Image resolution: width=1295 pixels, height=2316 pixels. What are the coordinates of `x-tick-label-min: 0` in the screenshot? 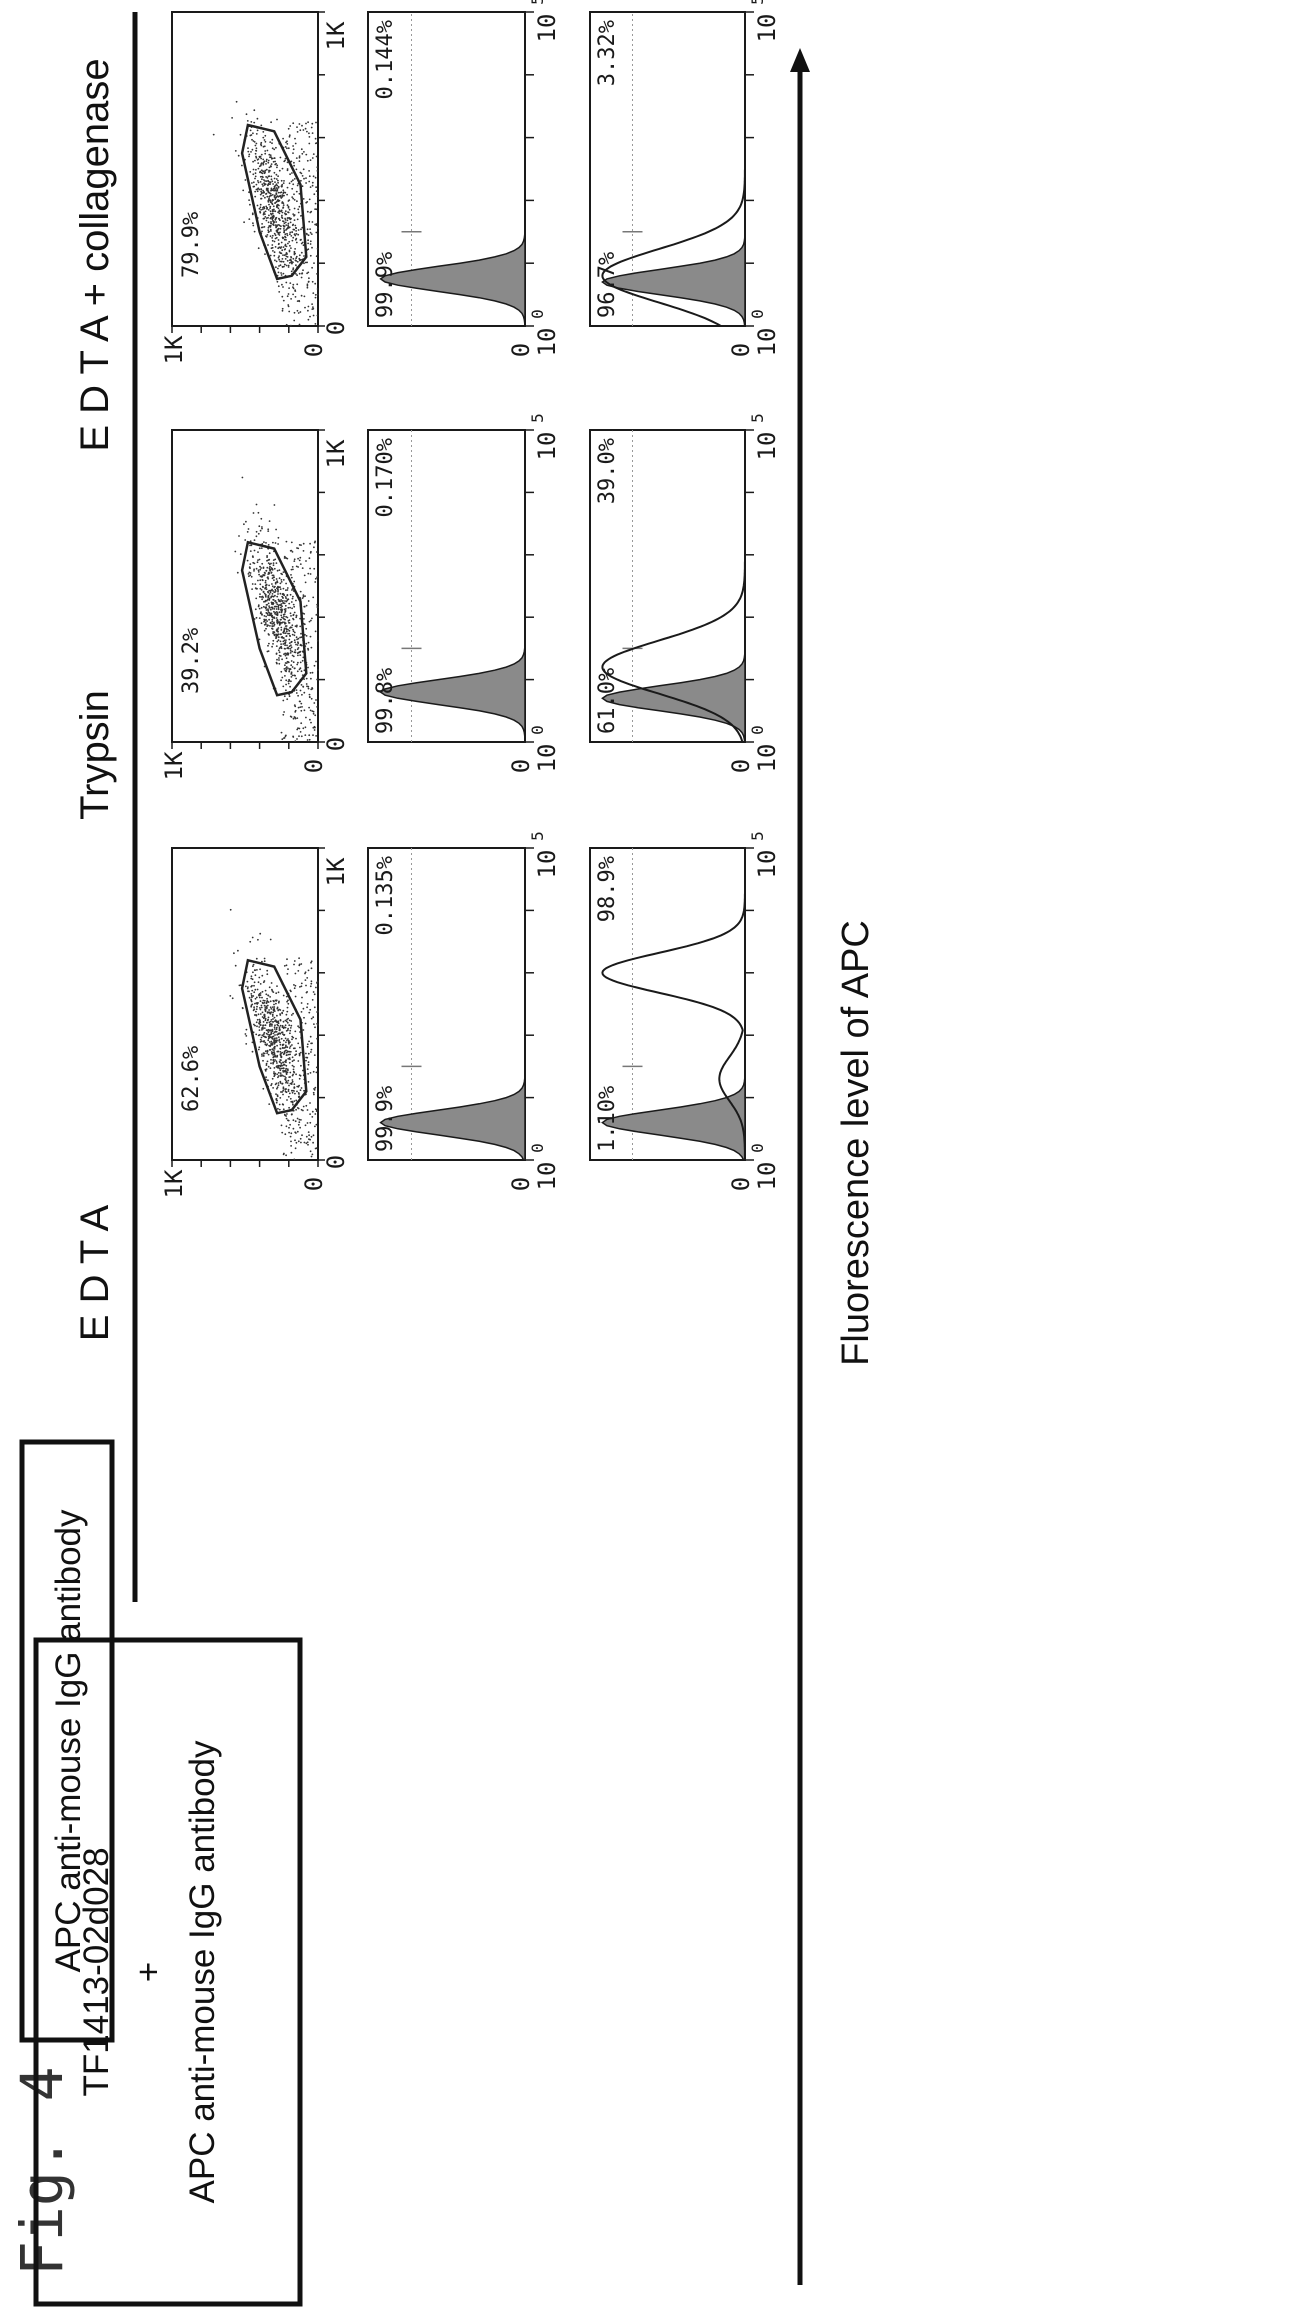 It's located at (336, 1162).